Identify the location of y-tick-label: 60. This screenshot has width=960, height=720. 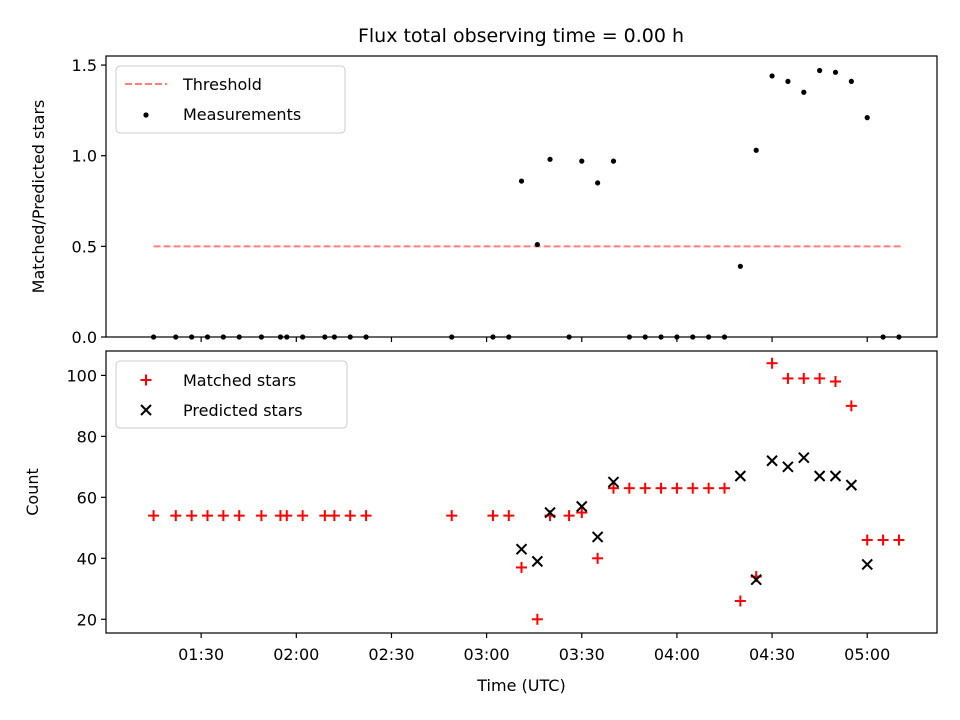
(87, 497).